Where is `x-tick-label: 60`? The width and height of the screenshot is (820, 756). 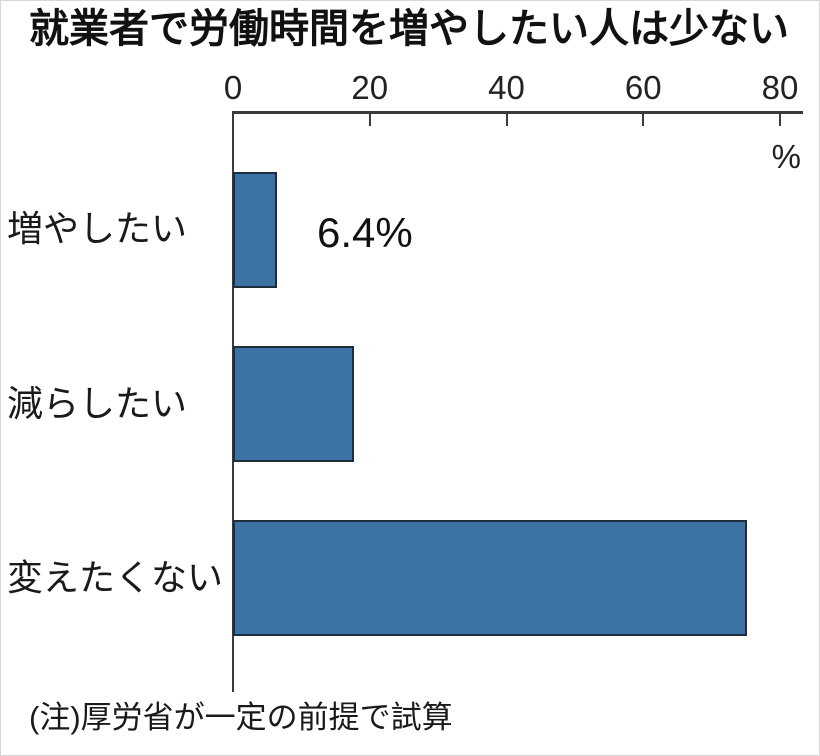 x-tick-label: 60 is located at coordinates (643, 87).